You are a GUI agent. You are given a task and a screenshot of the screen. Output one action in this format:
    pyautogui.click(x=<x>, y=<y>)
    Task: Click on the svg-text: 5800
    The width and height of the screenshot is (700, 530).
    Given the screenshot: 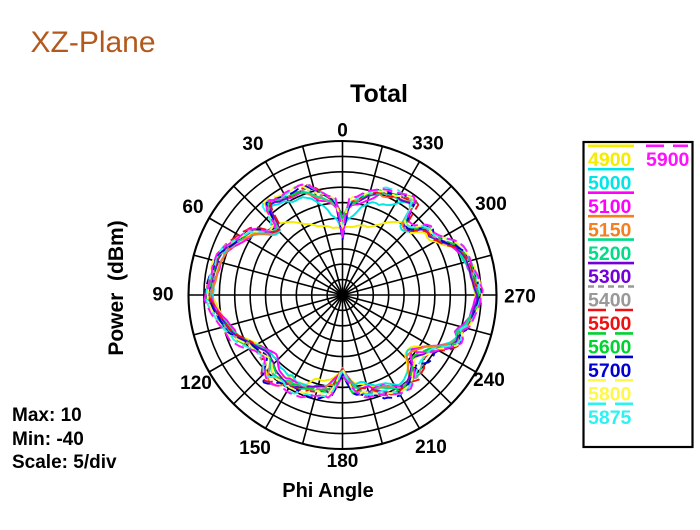 What is the action you would take?
    pyautogui.click(x=610, y=395)
    